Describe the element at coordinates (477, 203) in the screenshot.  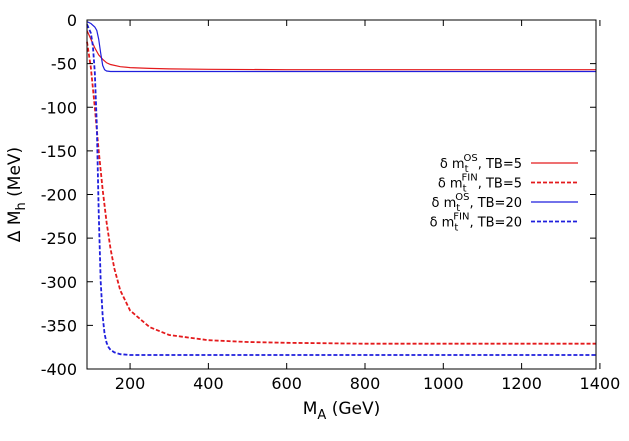
I see `legend-label: δ mtOS, TB=20` at that location.